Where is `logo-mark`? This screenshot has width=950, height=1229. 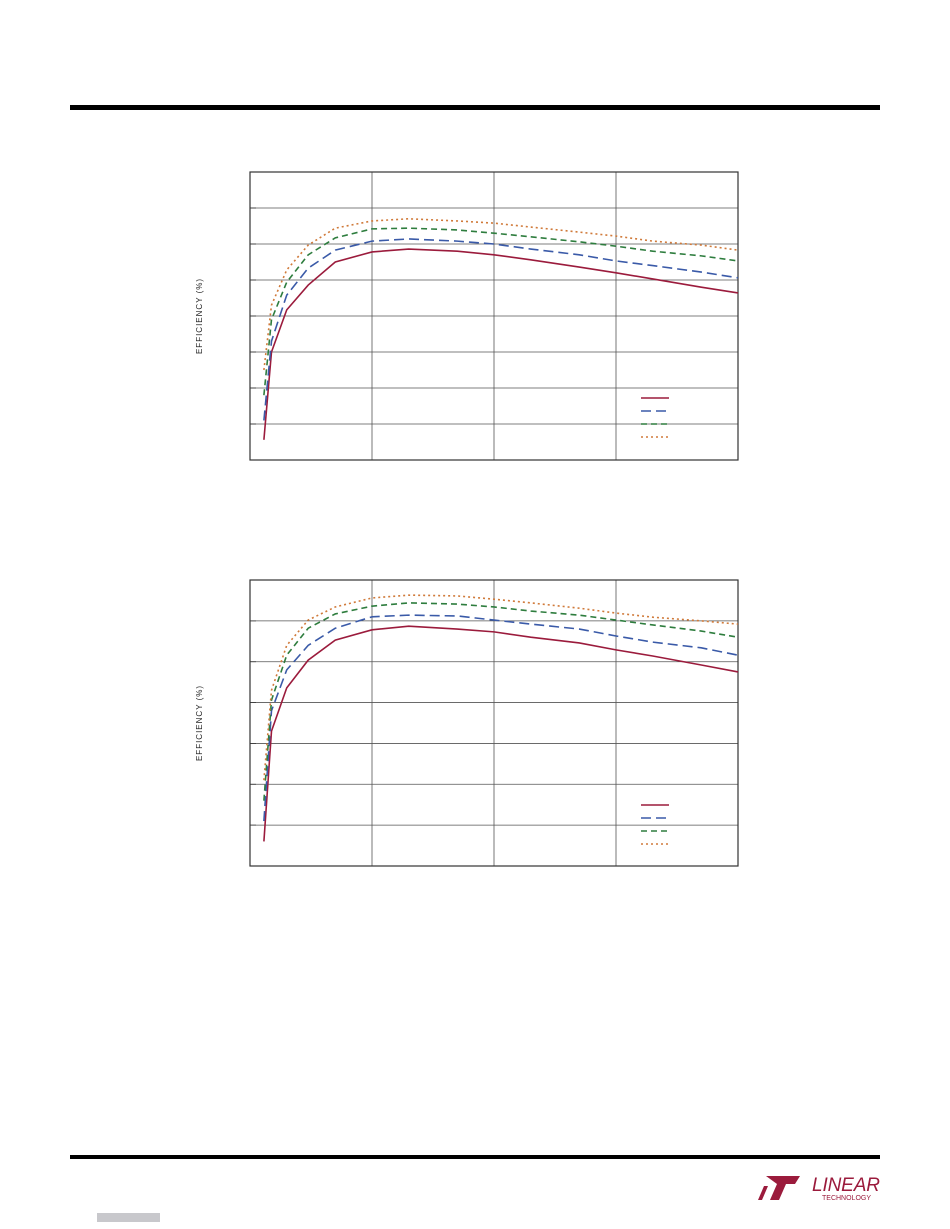
logo-mark is located at coordinates (779, 1188).